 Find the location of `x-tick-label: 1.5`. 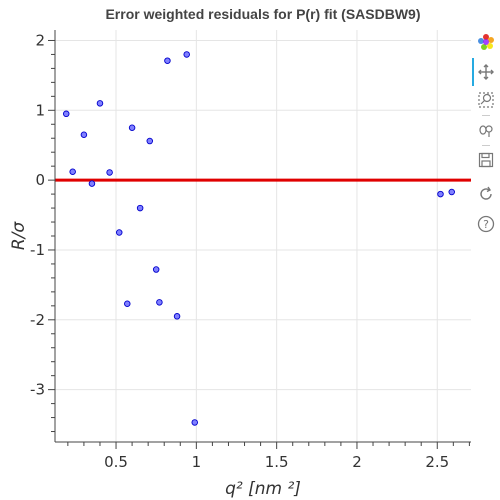

x-tick-label: 1.5 is located at coordinates (277, 462).